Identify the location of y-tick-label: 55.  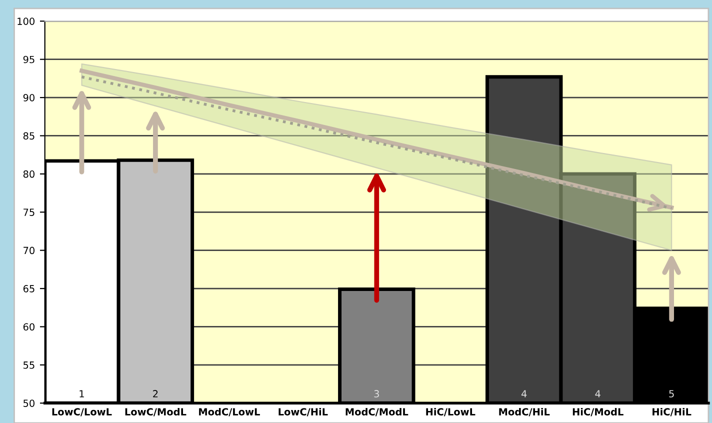
(29, 365).